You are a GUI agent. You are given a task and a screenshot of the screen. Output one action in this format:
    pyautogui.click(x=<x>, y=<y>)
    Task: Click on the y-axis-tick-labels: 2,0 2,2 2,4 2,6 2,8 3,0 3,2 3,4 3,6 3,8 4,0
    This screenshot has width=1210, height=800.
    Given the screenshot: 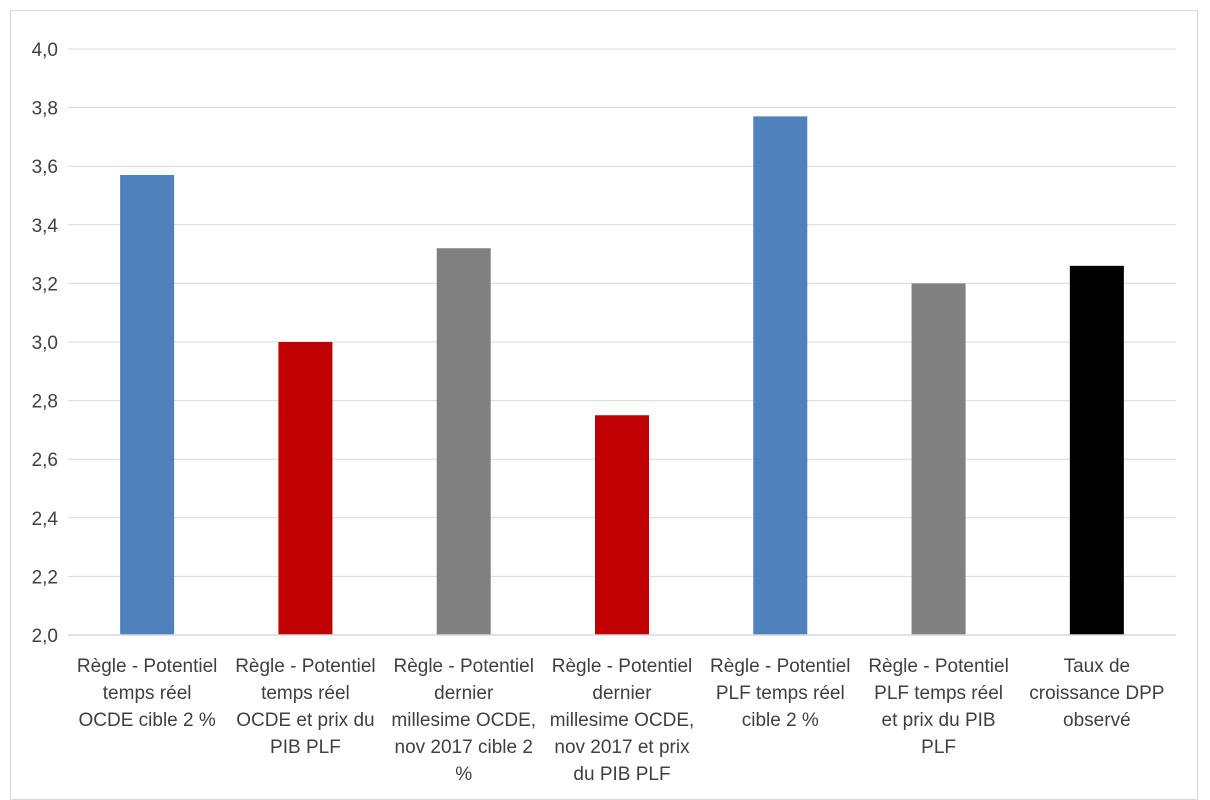 What is the action you would take?
    pyautogui.click(x=45, y=343)
    